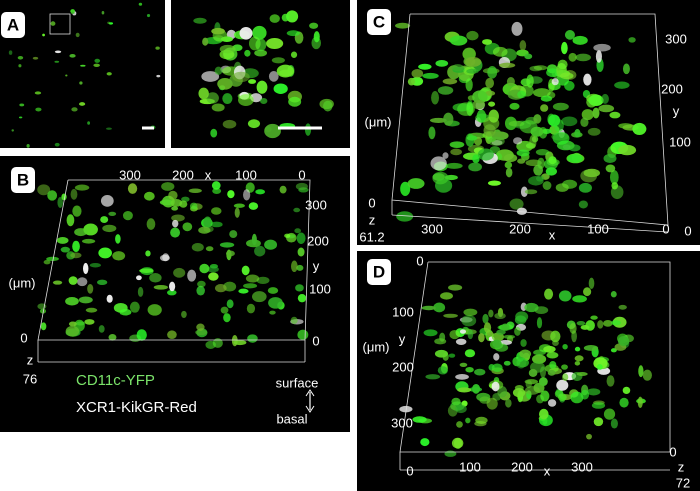 This screenshot has height=491, width=700. I want to click on axis-text: 200, so click(522, 466).